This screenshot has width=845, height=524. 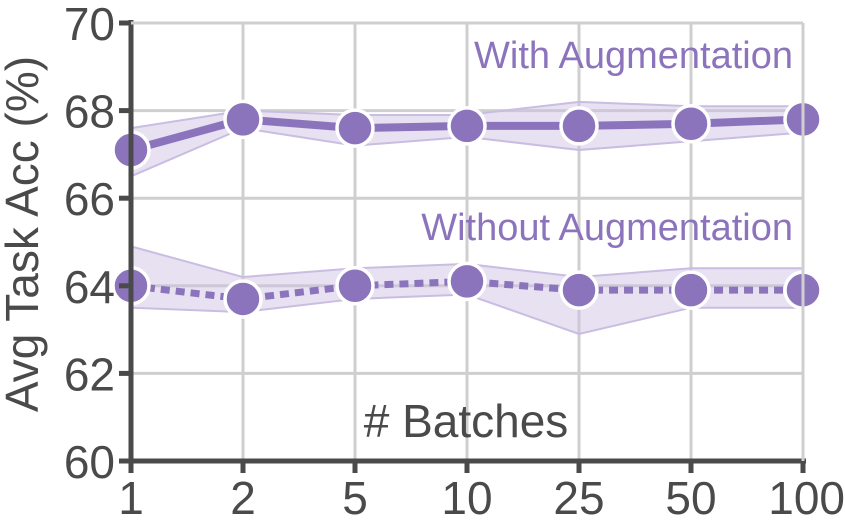 What do you see at coordinates (89, 25) in the screenshot?
I see `y-tick-label: 70` at bounding box center [89, 25].